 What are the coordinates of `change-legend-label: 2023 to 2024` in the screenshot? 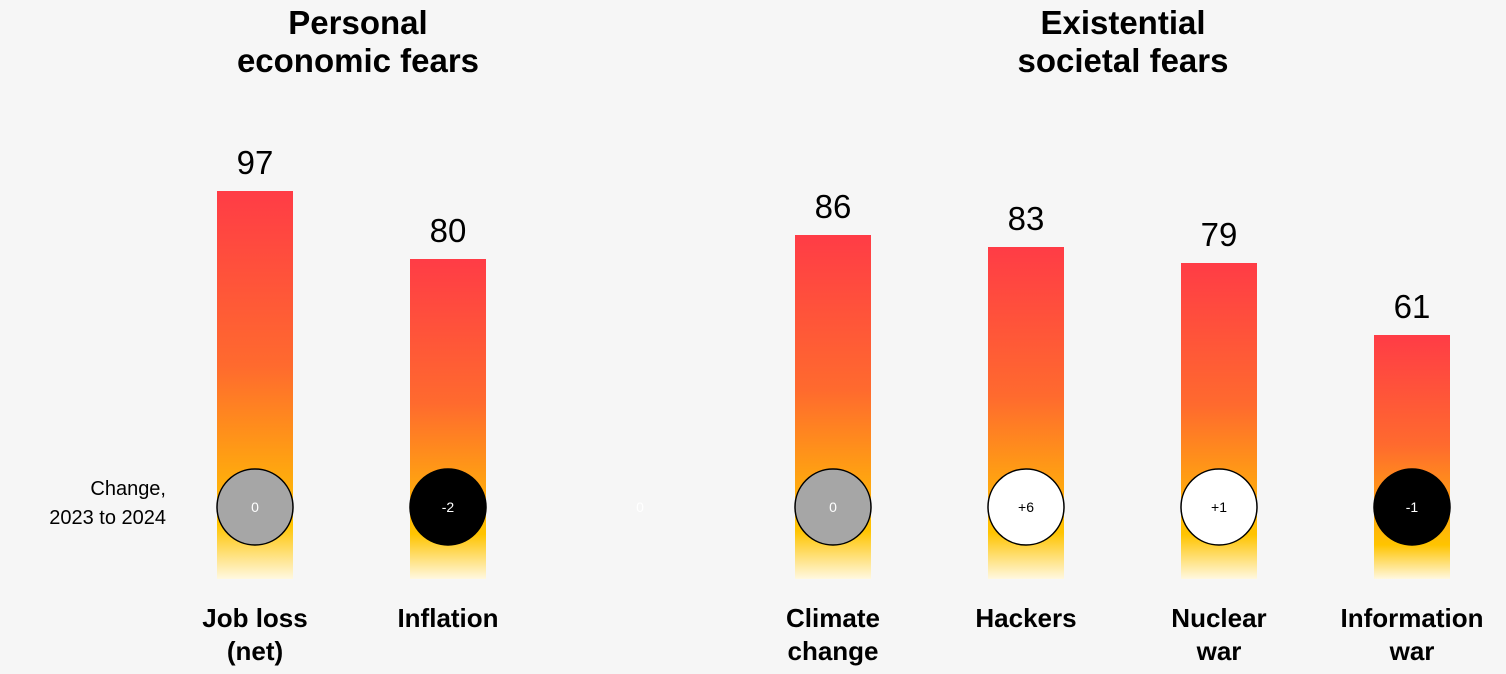 It's located at (107, 518).